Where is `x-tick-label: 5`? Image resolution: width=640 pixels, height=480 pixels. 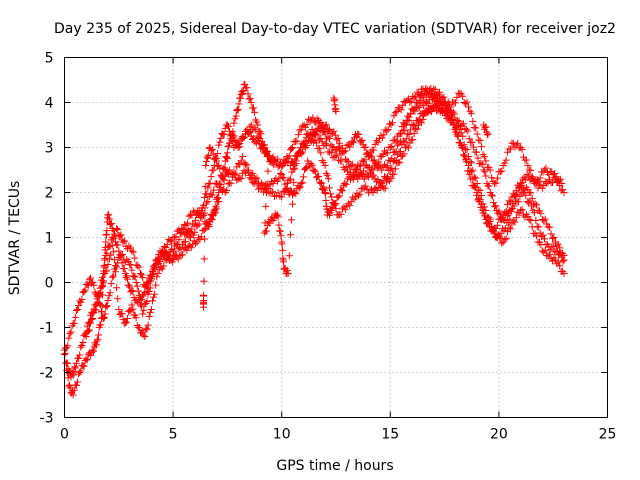
x-tick-label: 5 is located at coordinates (173, 435).